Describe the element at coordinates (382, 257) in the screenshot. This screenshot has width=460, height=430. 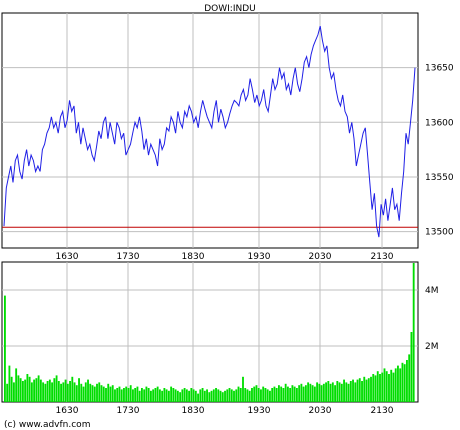
I see `price-x-tick-label: 2130` at that location.